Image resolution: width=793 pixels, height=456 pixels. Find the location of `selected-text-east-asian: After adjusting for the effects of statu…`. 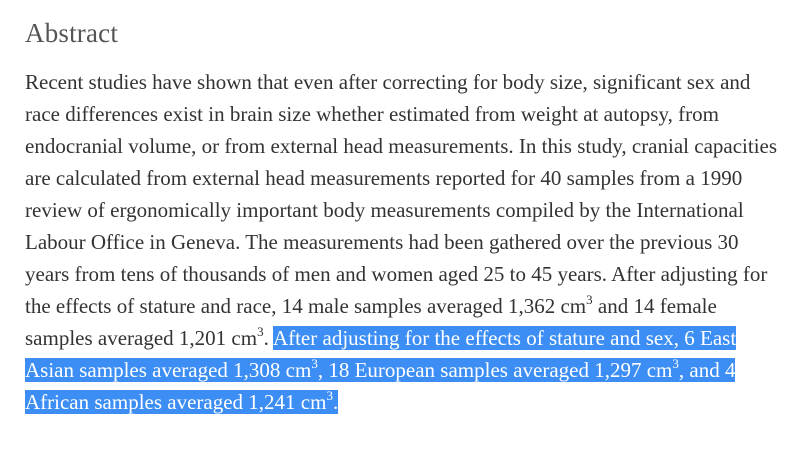

selected-text-east-asian: After adjusting for the effects of statu… is located at coordinates (381, 354).